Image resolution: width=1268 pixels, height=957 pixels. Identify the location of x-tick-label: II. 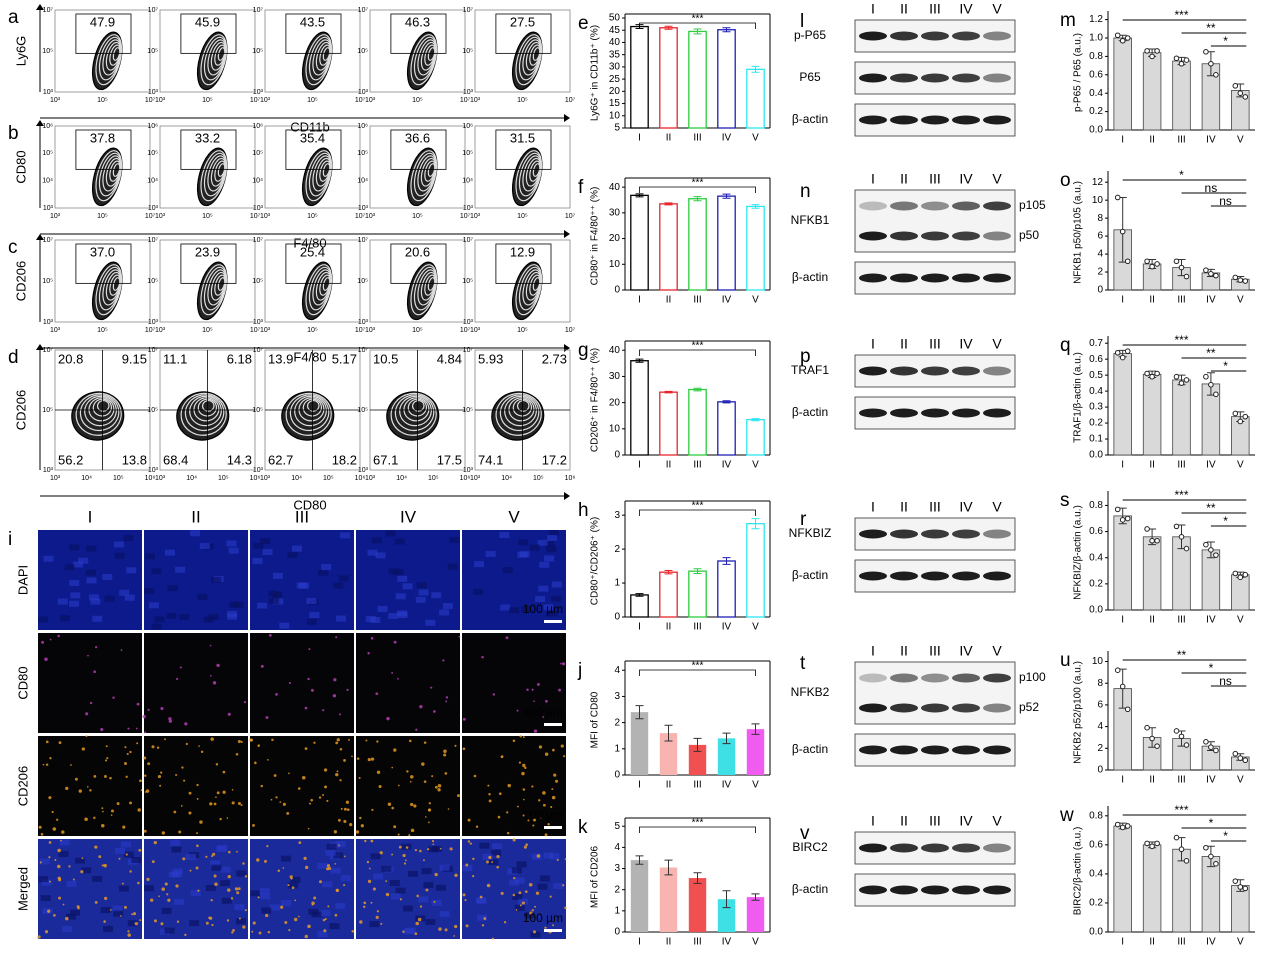
(1152, 140).